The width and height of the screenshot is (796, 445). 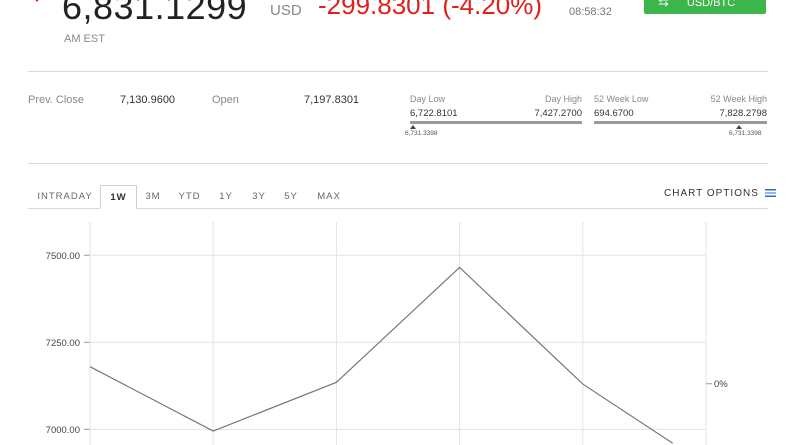 I want to click on tab-1w: 1W, so click(x=118, y=197).